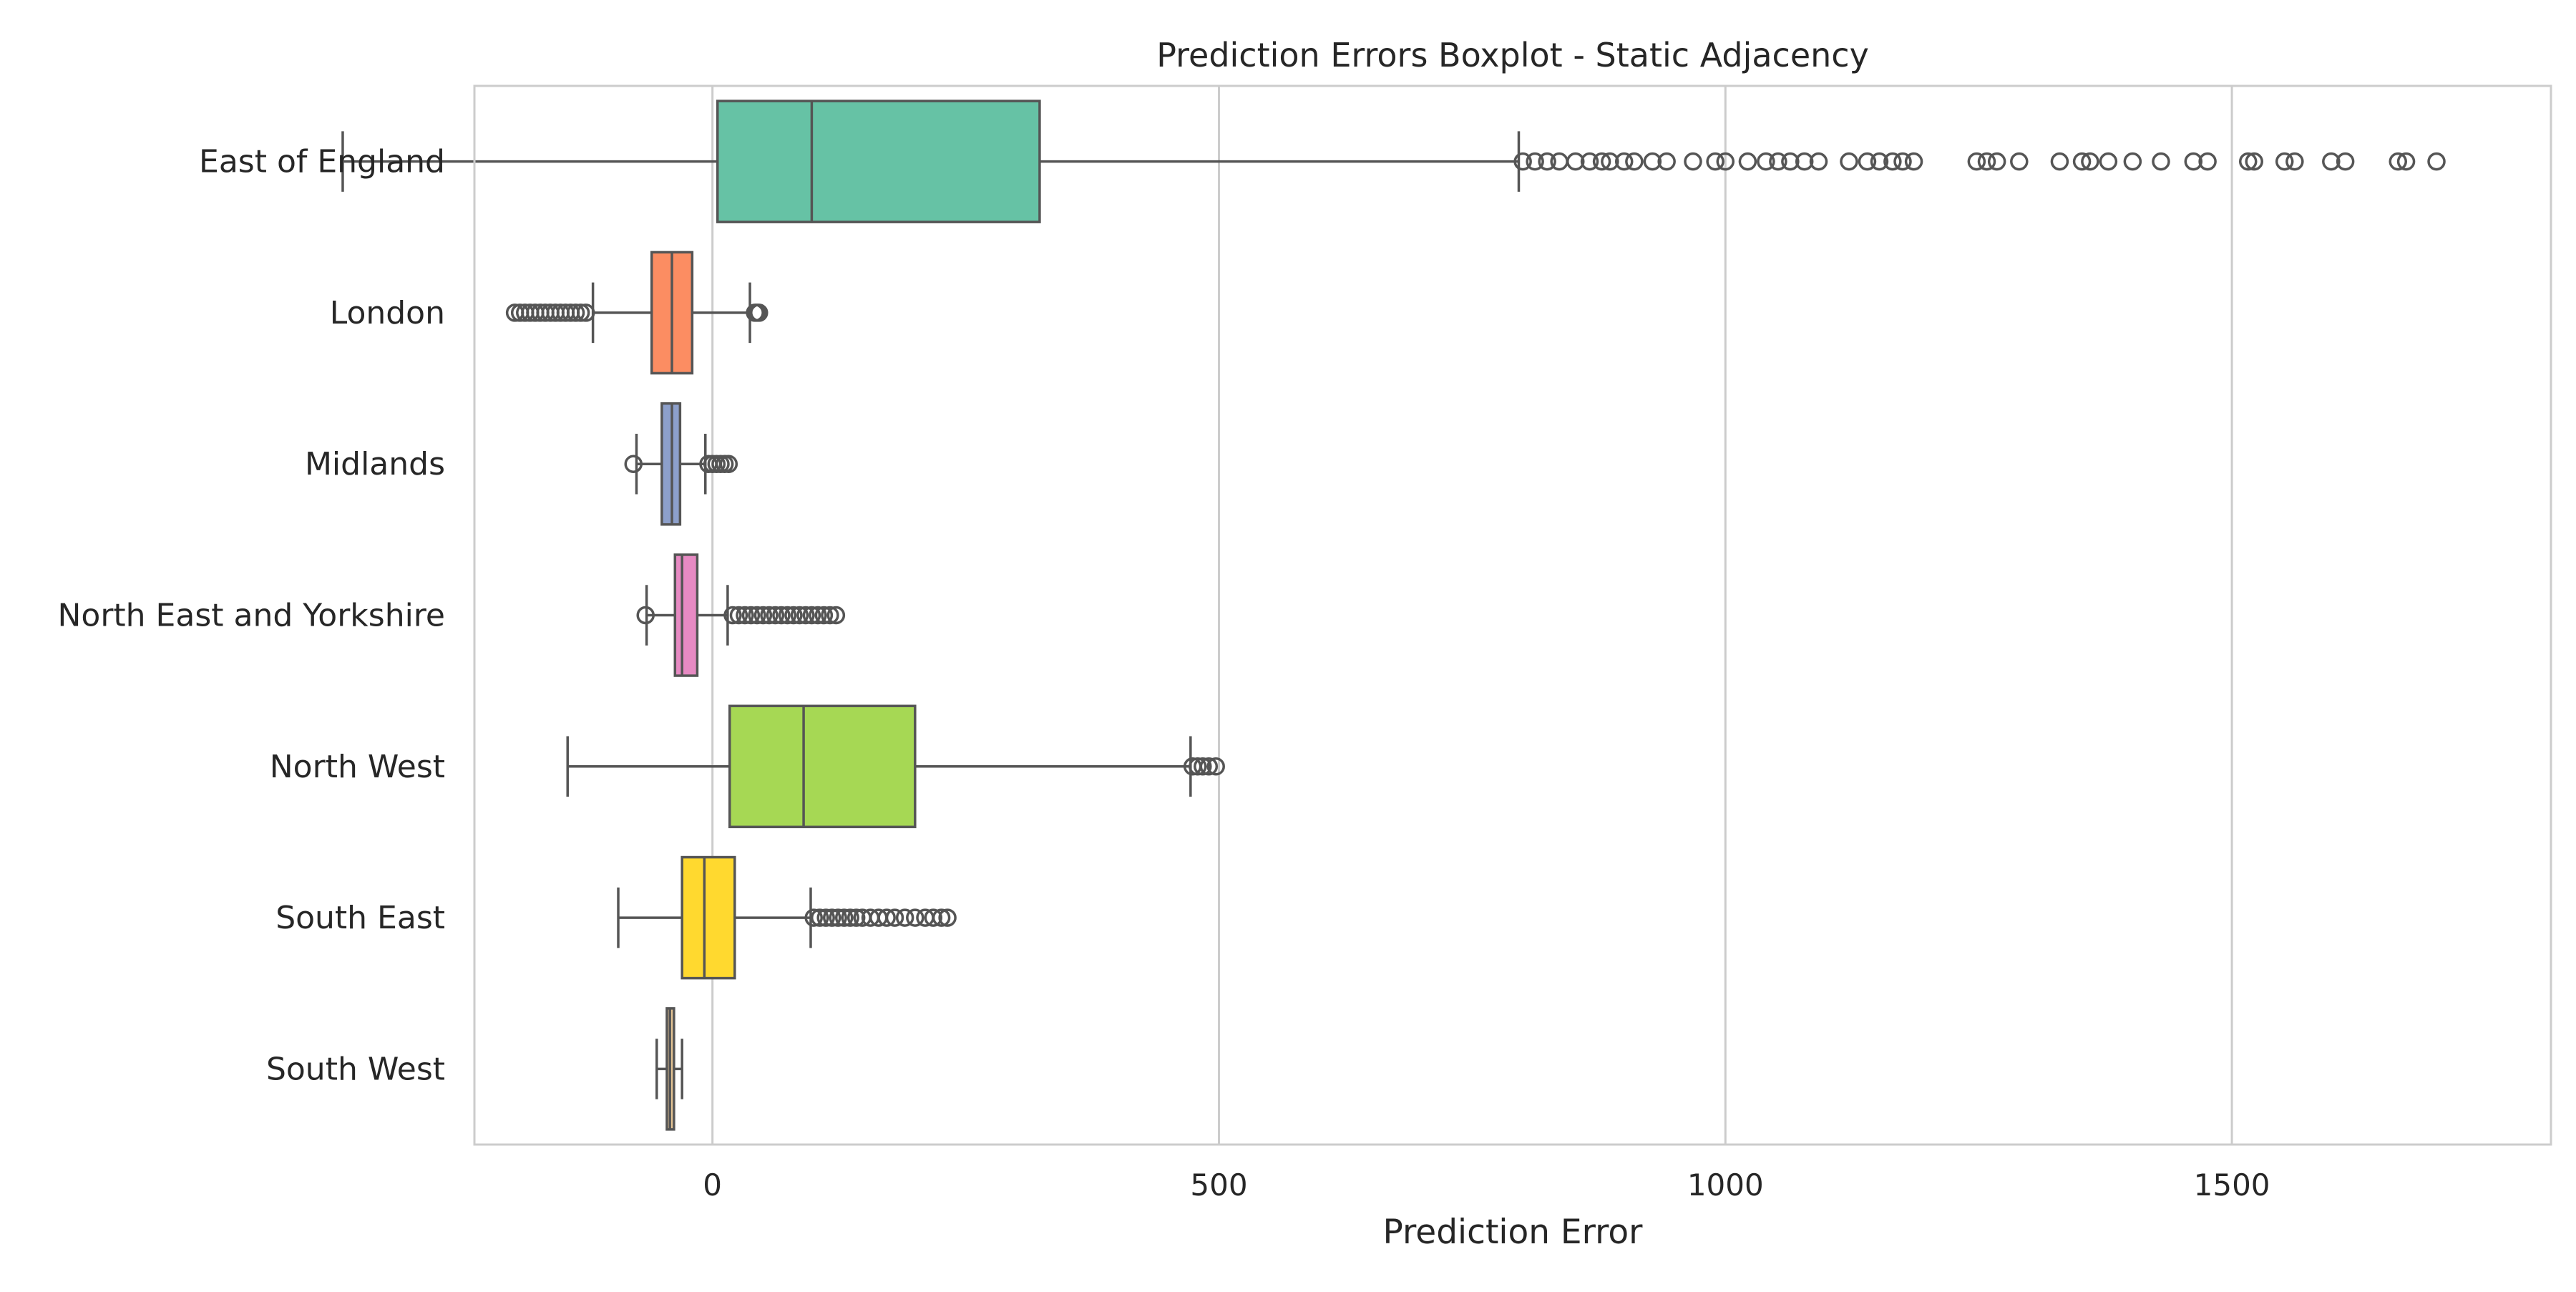 The width and height of the screenshot is (2576, 1292). What do you see at coordinates (360, 918) in the screenshot?
I see `y-tick-label: South East` at bounding box center [360, 918].